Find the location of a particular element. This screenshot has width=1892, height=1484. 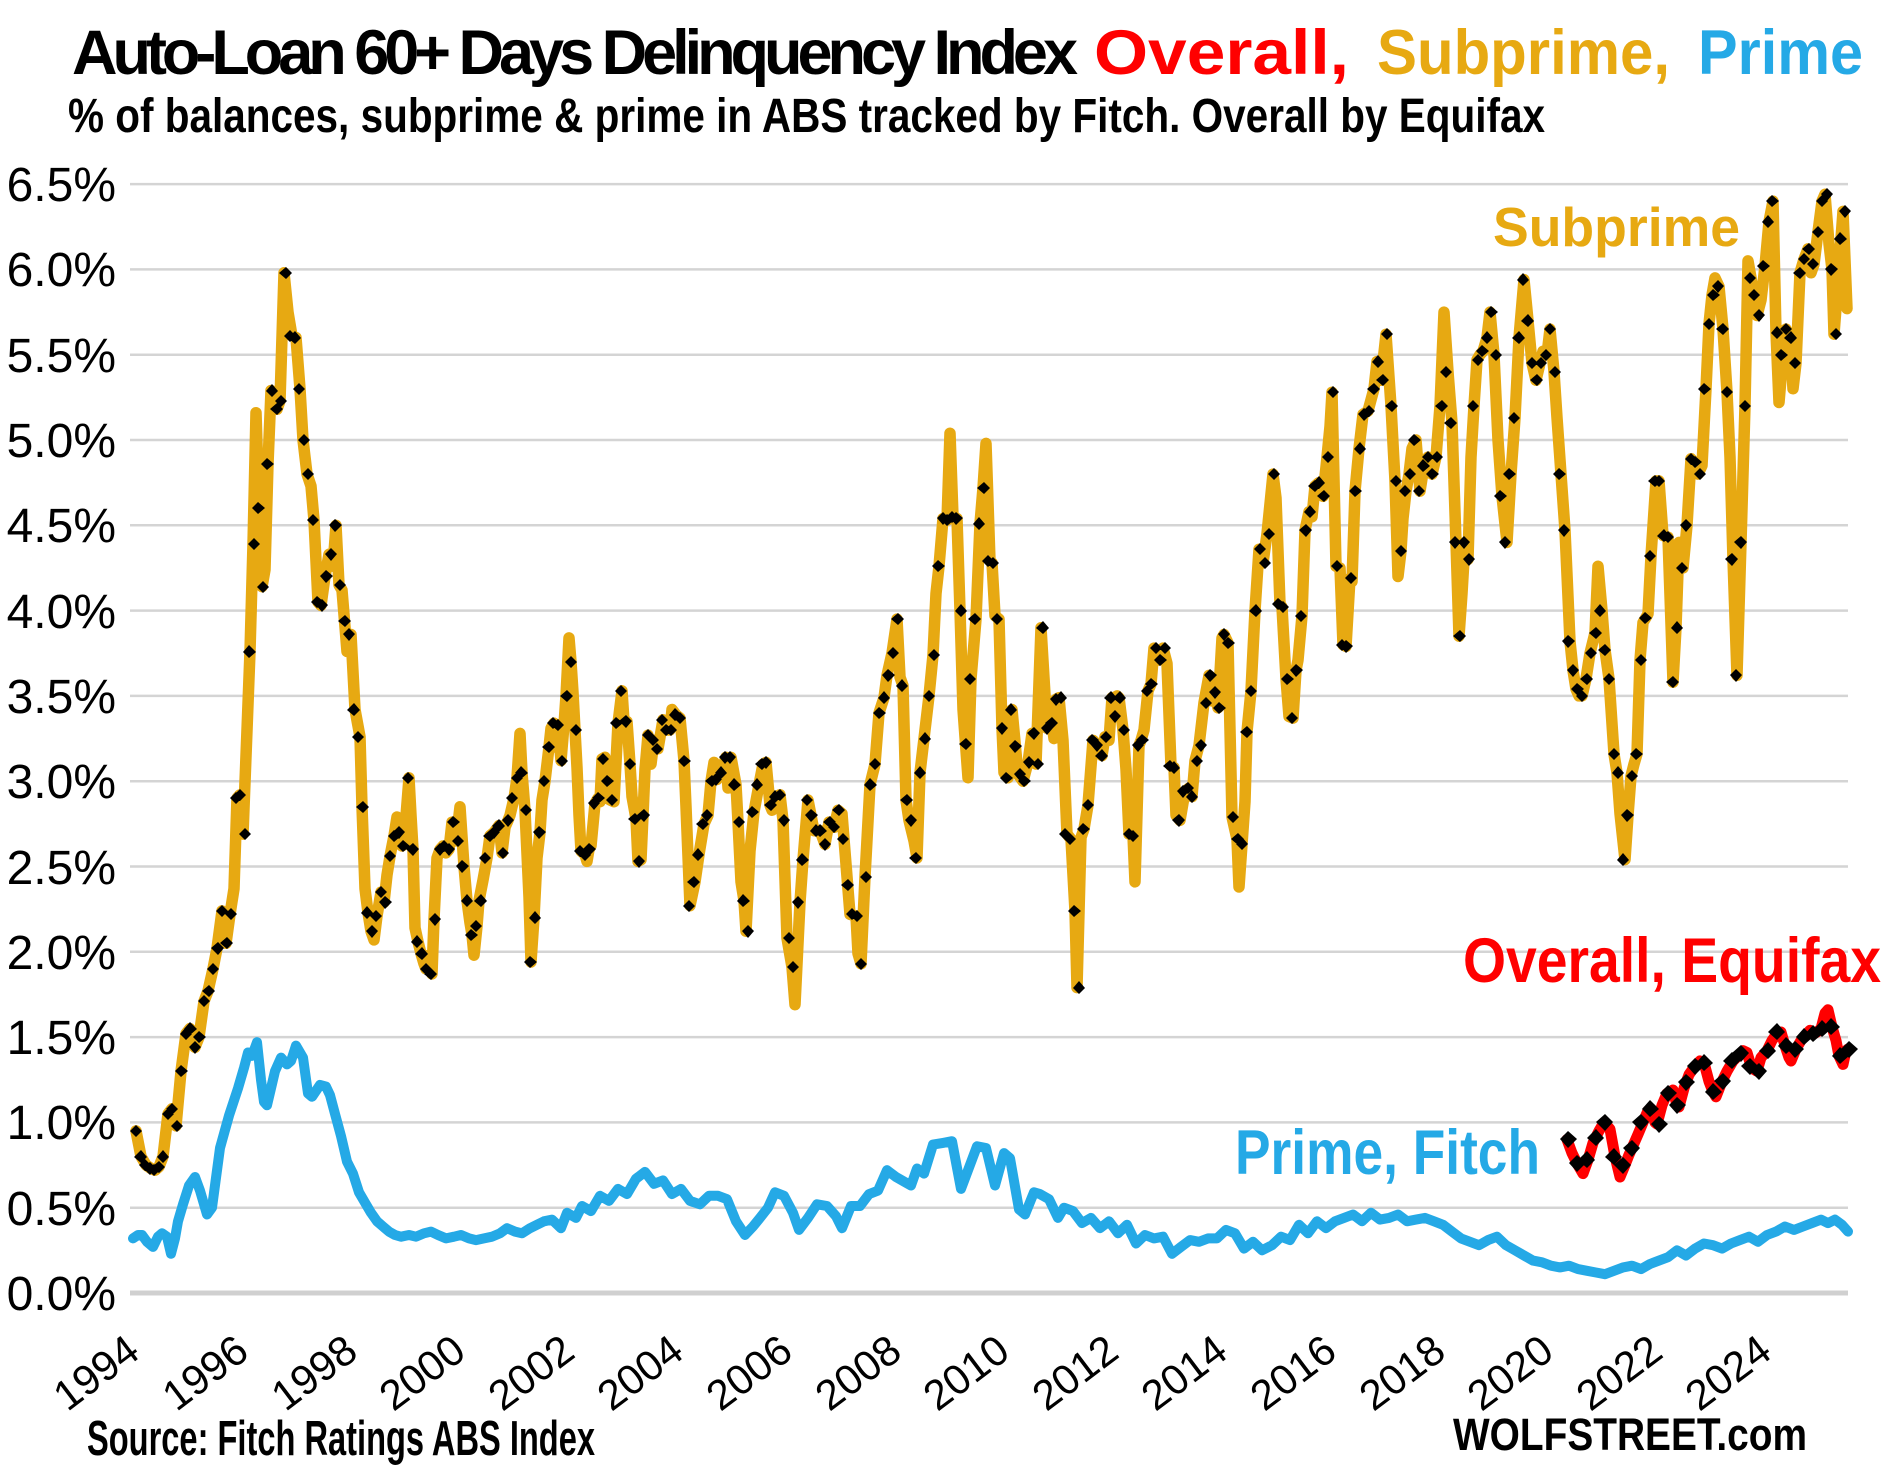

svg-text: Overall, is located at coordinates (1221, 53).